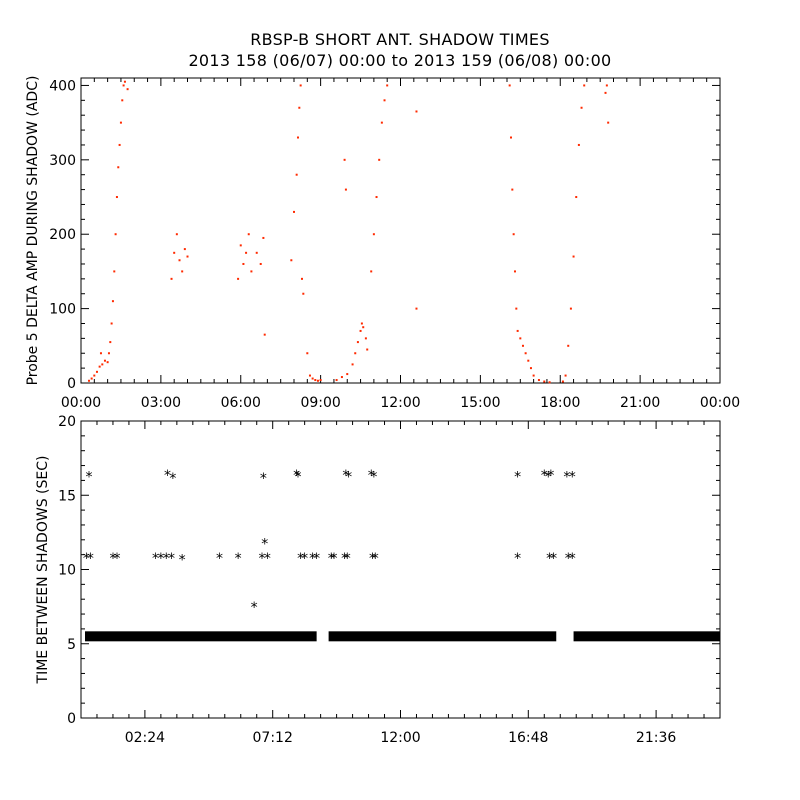 The image size is (800, 800). What do you see at coordinates (145, 738) in the screenshot?
I see `x-tick-label: 02:24` at bounding box center [145, 738].